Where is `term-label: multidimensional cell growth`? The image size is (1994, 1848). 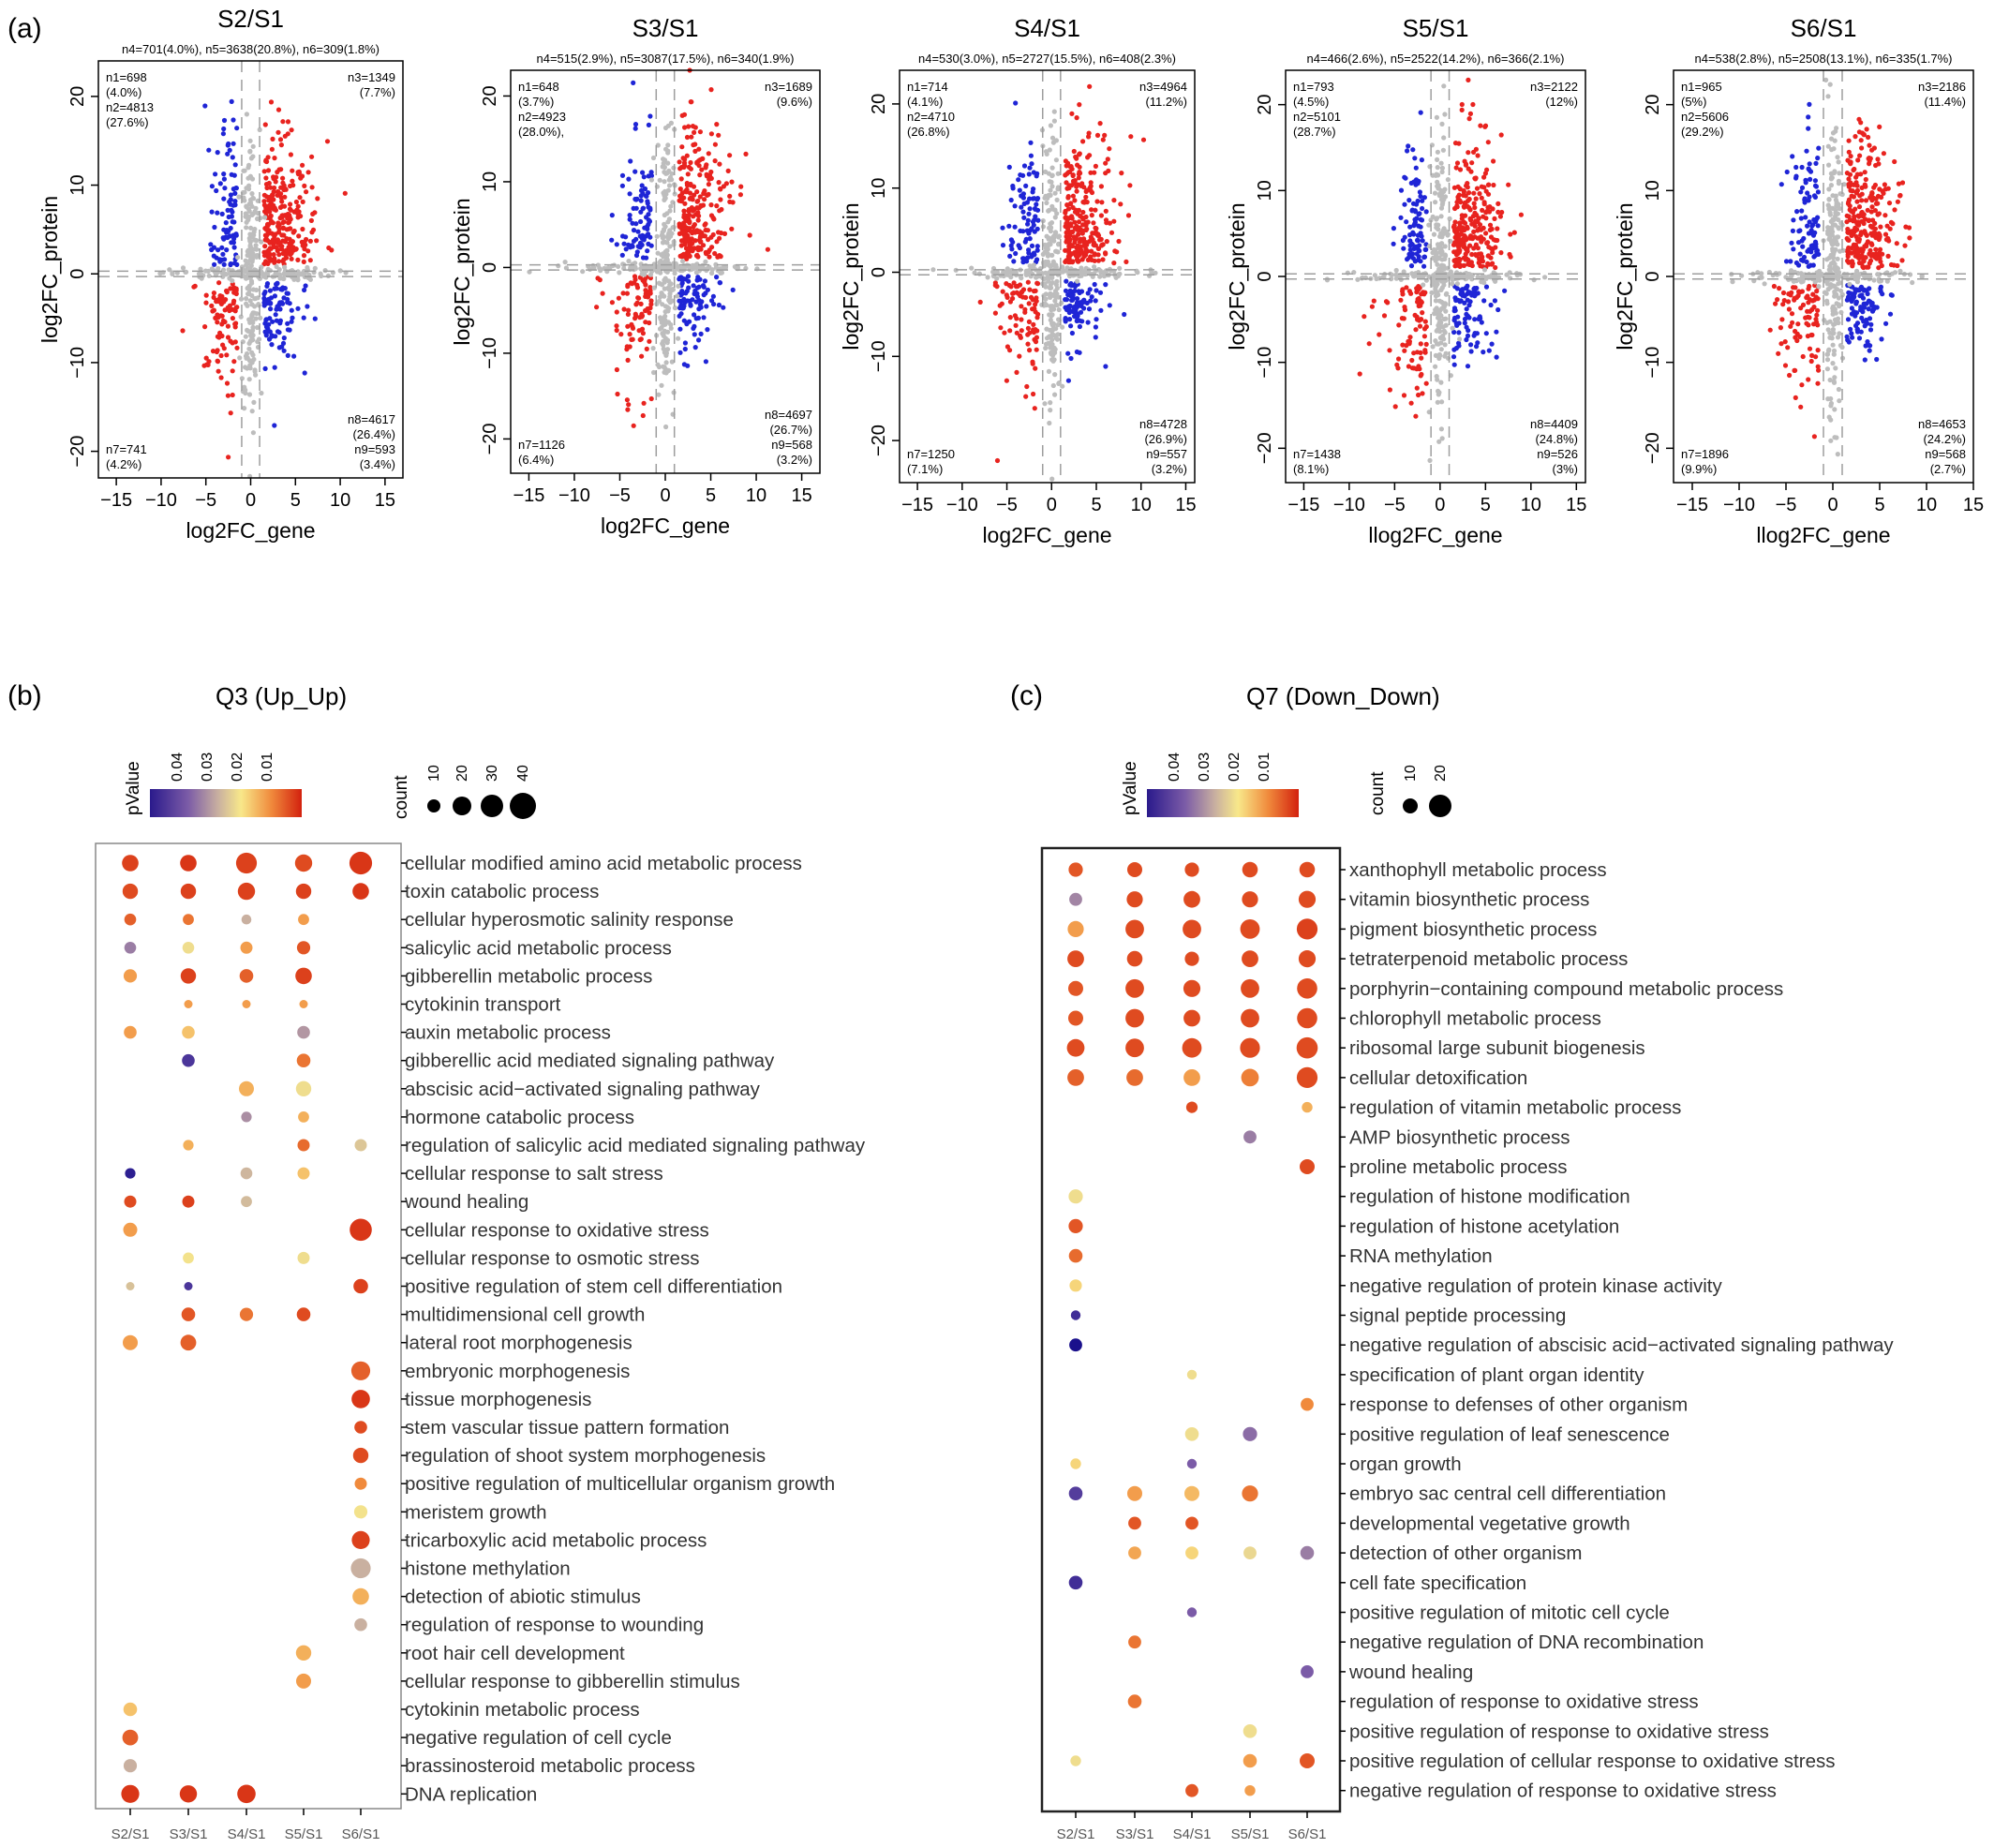
term-label: multidimensional cell growth is located at coordinates (525, 1315).